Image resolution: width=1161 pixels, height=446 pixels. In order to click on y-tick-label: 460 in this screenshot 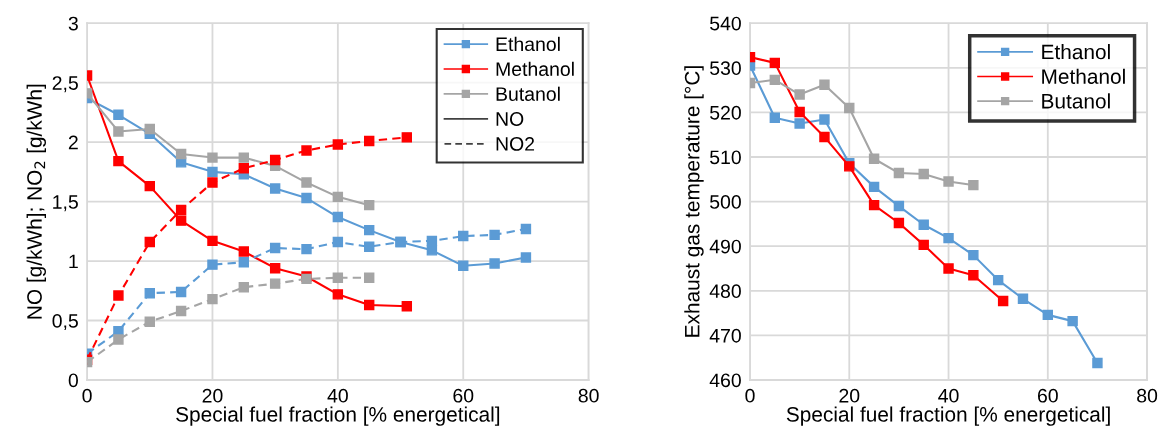, I will do `click(725, 380)`.